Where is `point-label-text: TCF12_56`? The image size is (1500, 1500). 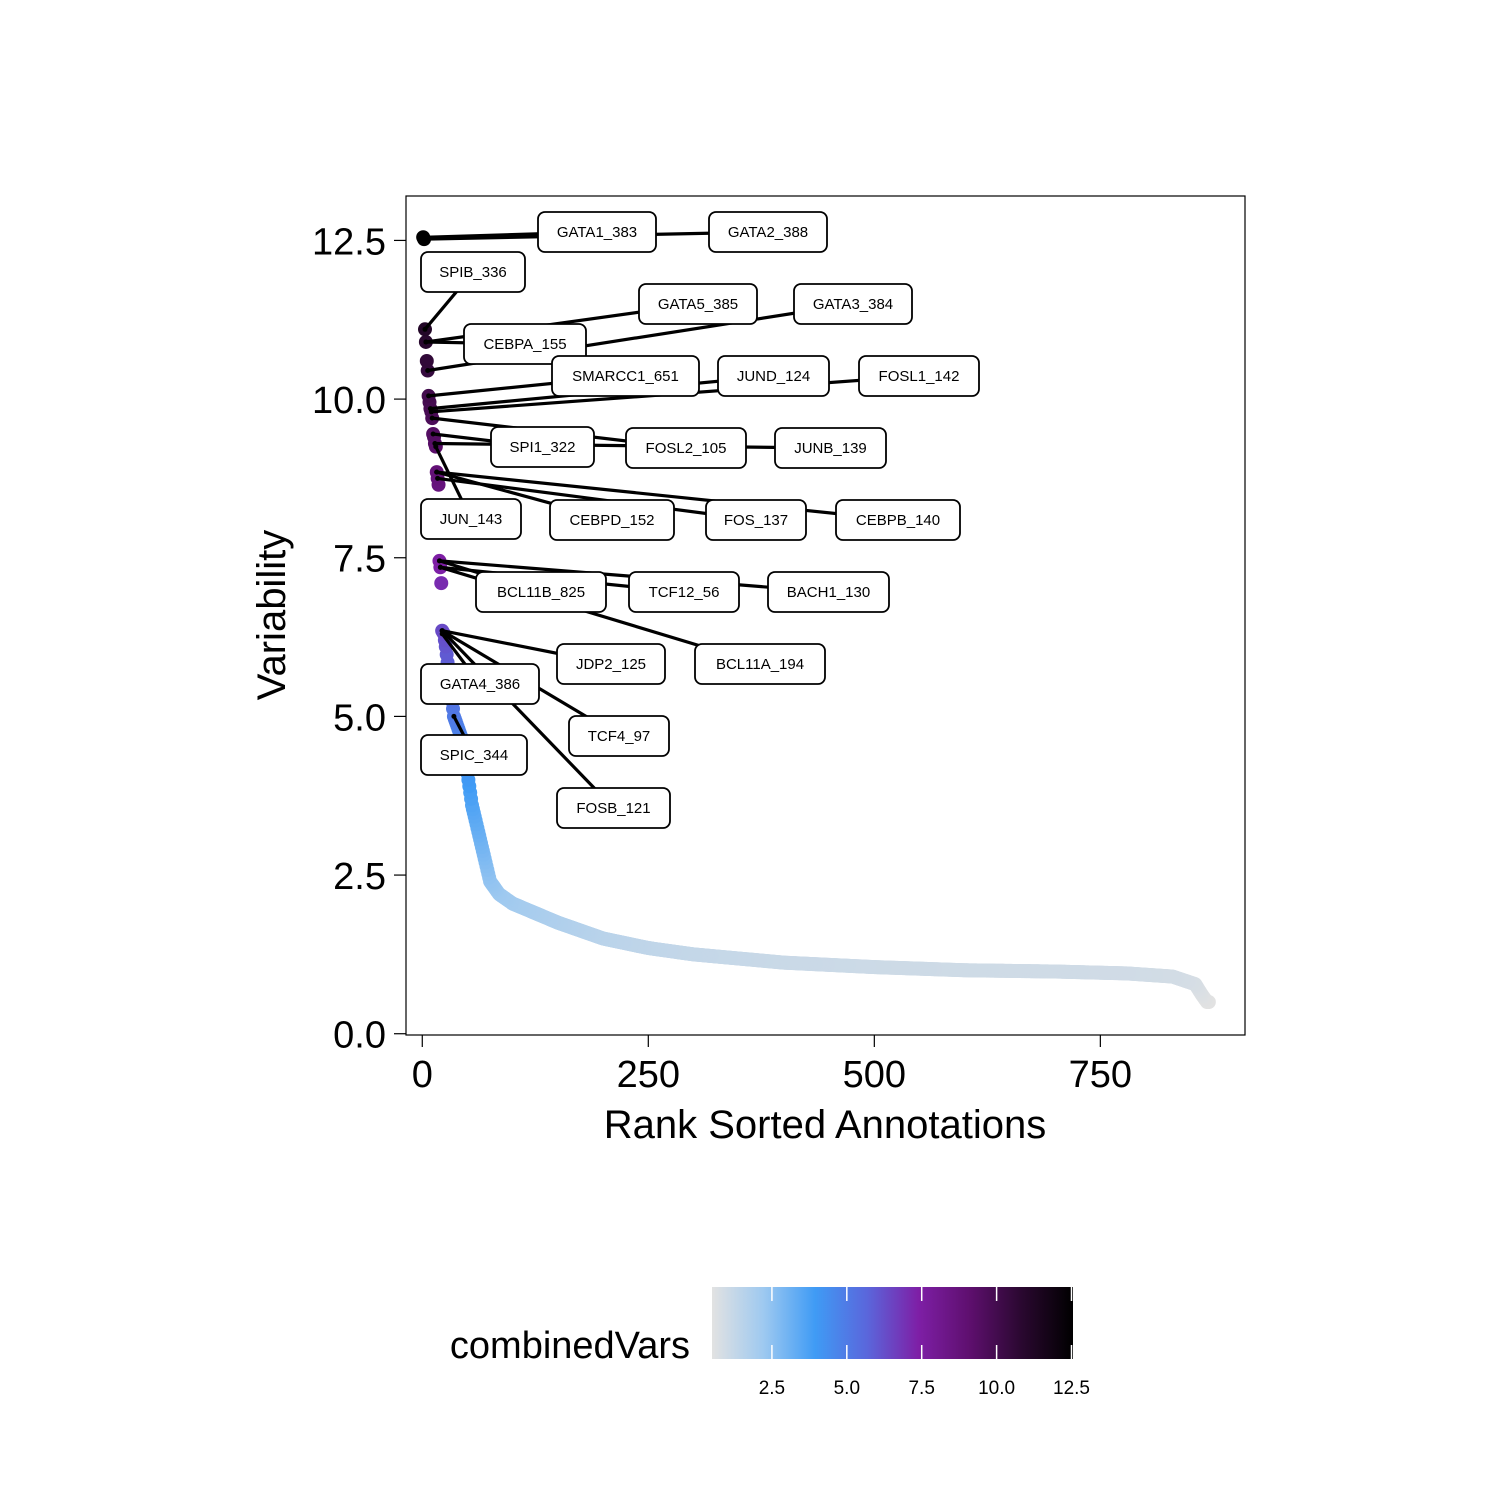
point-label-text: TCF12_56 is located at coordinates (684, 592).